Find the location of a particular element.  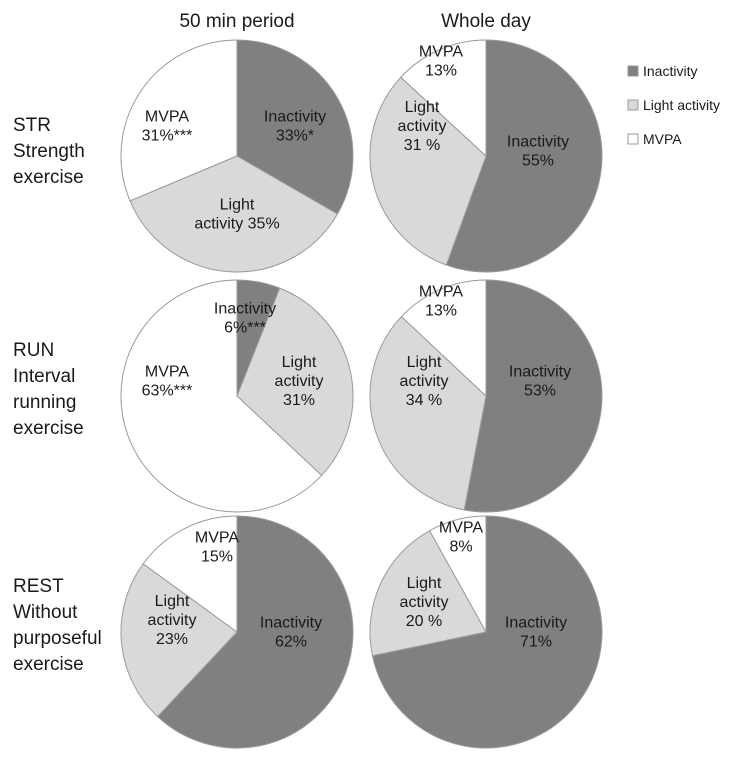

slice-label-light-activity: Light activity 34 % is located at coordinates (424, 381).